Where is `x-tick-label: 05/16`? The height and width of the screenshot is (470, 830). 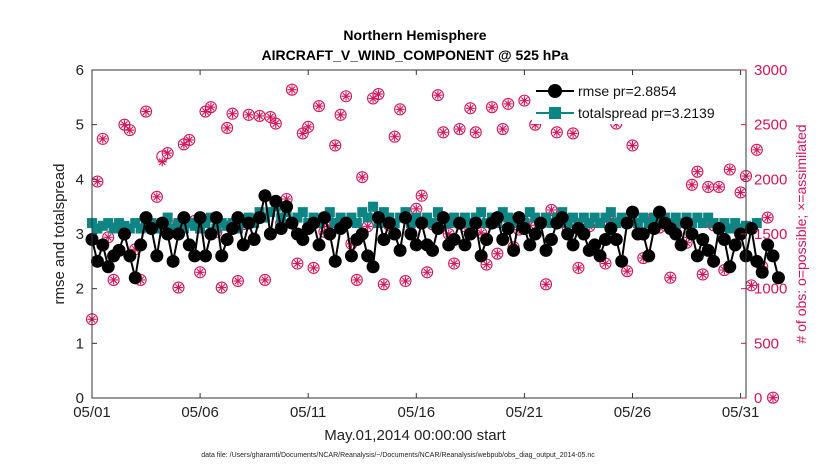
x-tick-label: 05/16 is located at coordinates (417, 412).